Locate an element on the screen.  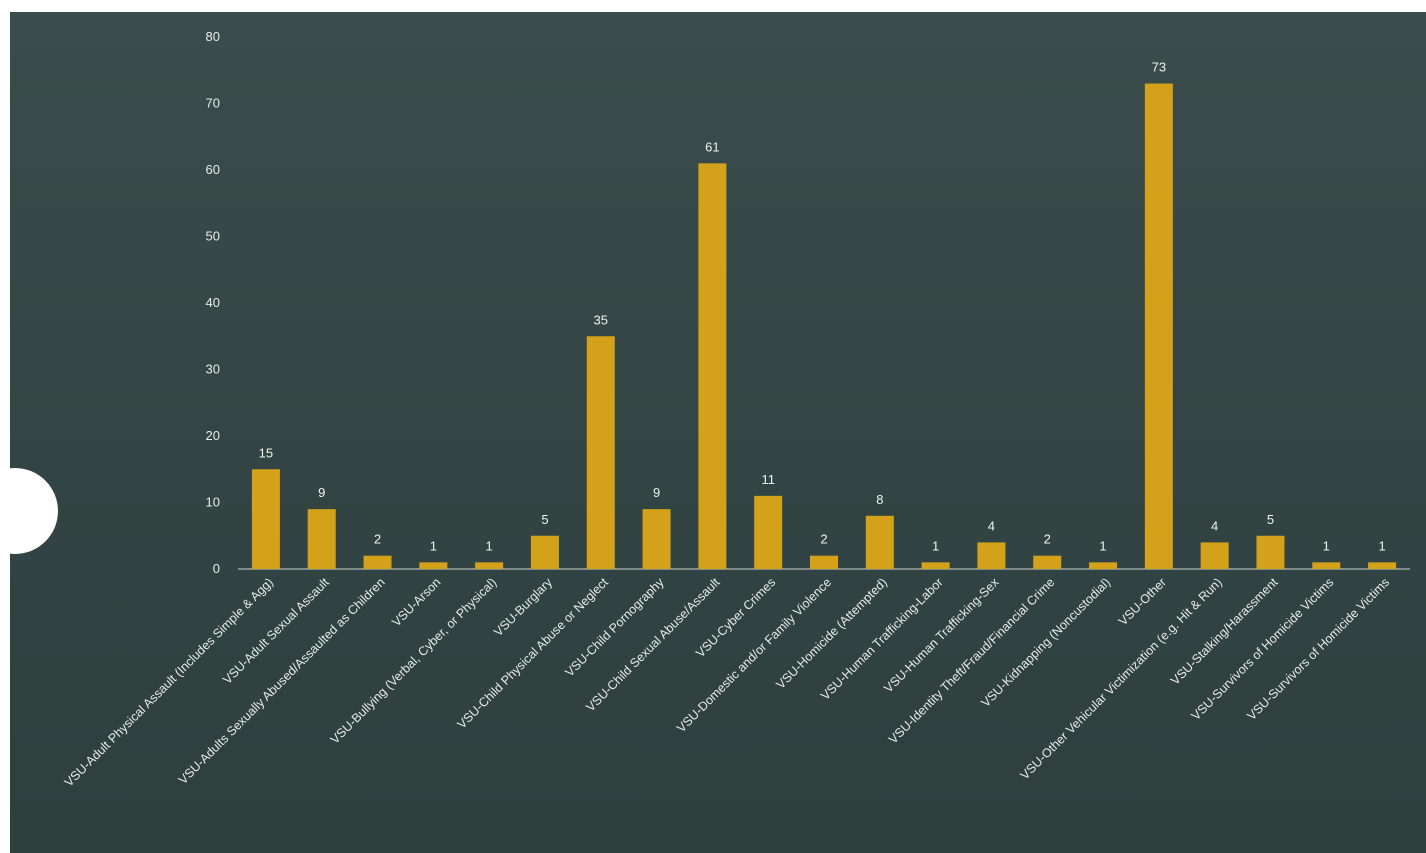
data-label: 73 is located at coordinates (1159, 67).